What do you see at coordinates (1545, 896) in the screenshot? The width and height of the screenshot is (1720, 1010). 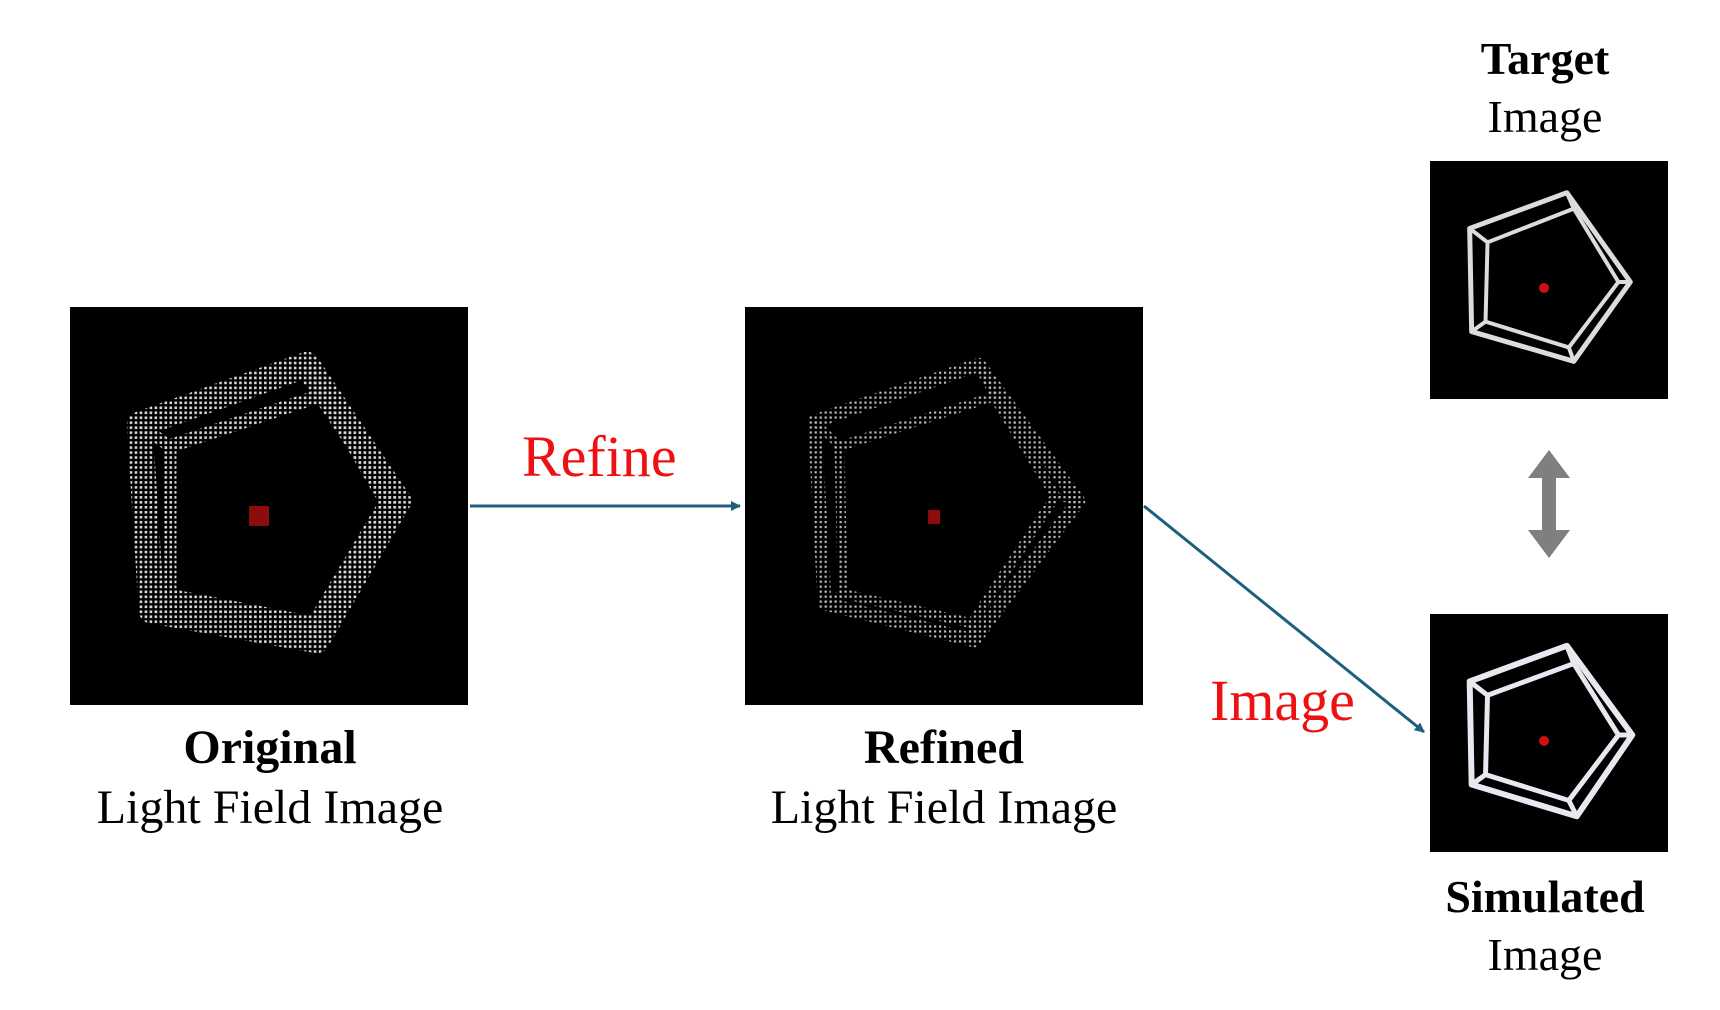 I see `simulated-caption-bold: Simulated` at bounding box center [1545, 896].